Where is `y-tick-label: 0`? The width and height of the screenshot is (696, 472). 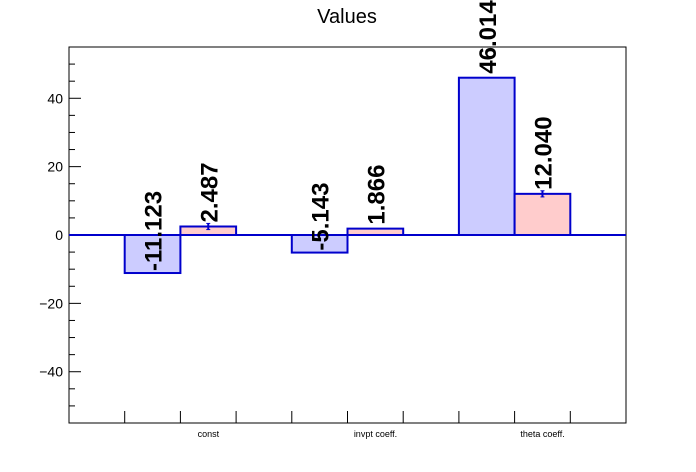
y-tick-label: 0 is located at coordinates (59, 235).